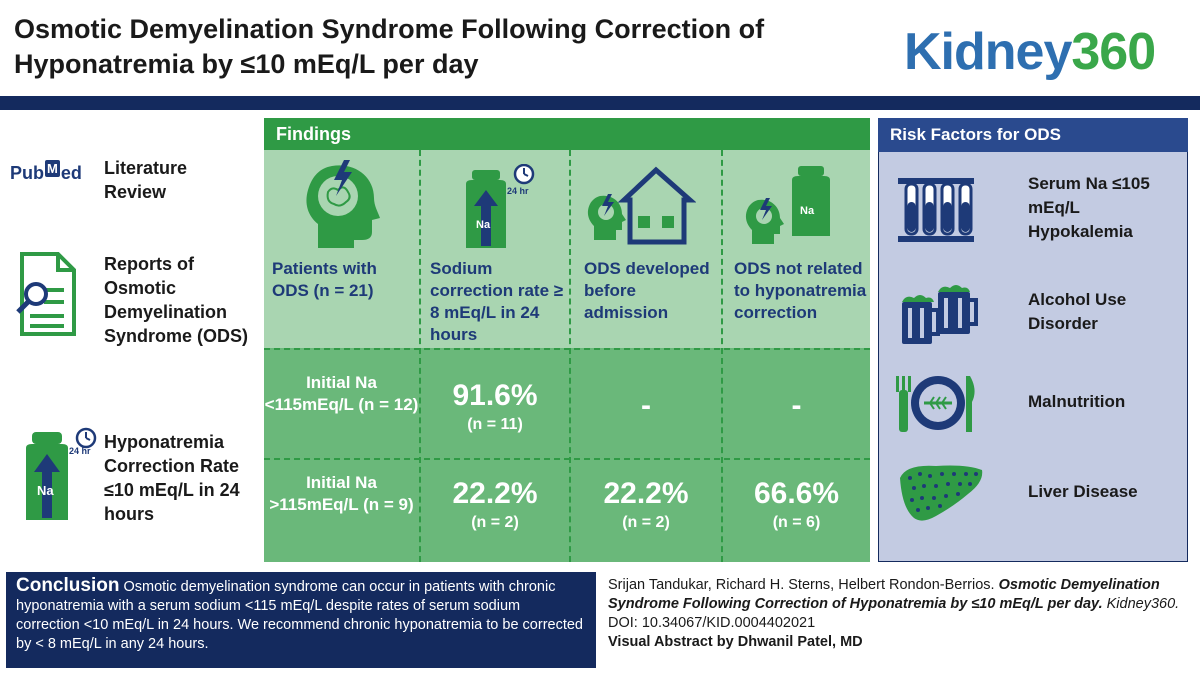 The height and width of the screenshot is (675, 1200). I want to click on findings-col-before-admission: ODS developed before admission, so click(647, 290).